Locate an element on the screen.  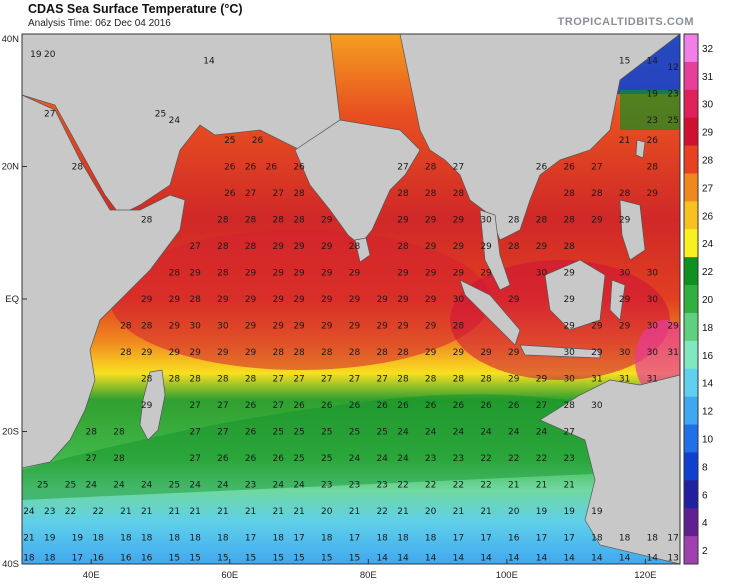
colorbar-label: 8 is located at coordinates (705, 467).